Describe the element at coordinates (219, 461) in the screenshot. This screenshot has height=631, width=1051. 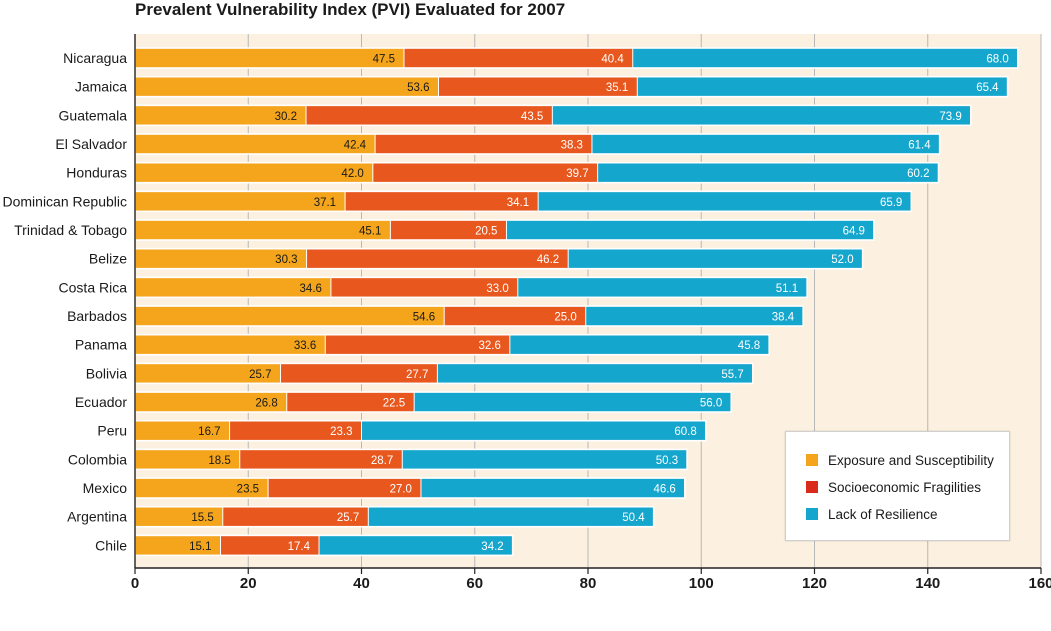
I see `data-label: 18.5` at that location.